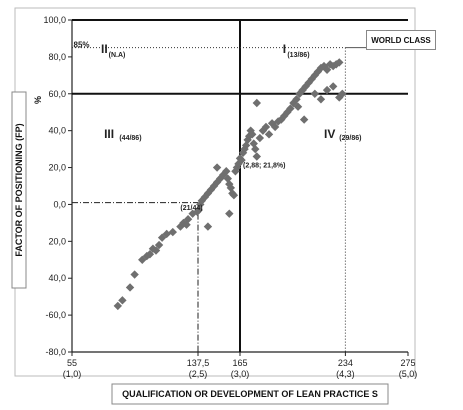 The width and height of the screenshot is (463, 410). What do you see at coordinates (55, 352) in the screenshot?
I see `y-tick-label: -80,0` at bounding box center [55, 352].